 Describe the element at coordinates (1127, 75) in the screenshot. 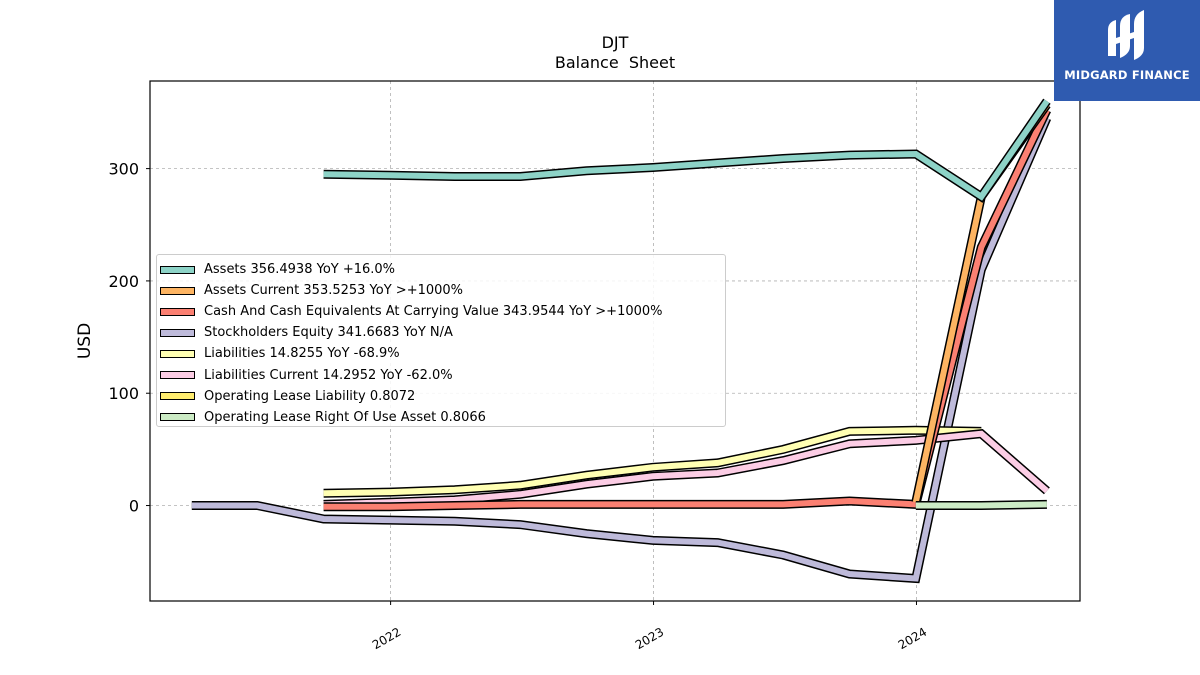

I see `brand-name: MIDGARD FINANCE` at that location.